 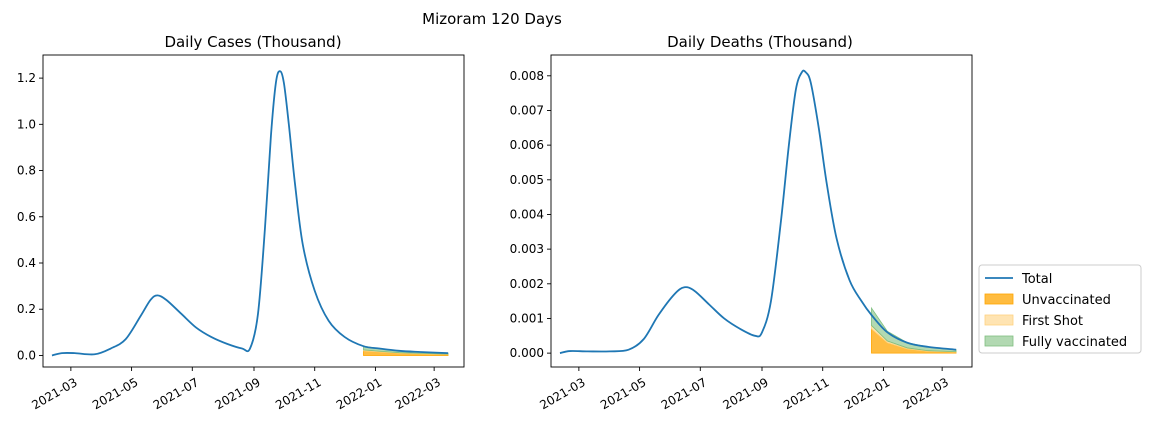 What do you see at coordinates (914, 329) in the screenshot?
I see `area-fully-vaccinated` at bounding box center [914, 329].